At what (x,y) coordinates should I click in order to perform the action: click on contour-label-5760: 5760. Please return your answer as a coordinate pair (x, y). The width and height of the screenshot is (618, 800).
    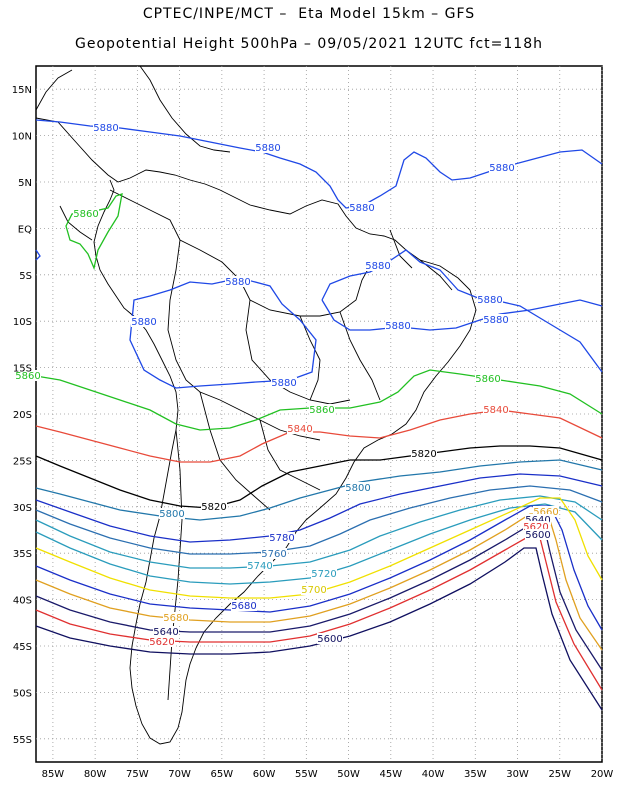
    Looking at the image, I should click on (273, 554).